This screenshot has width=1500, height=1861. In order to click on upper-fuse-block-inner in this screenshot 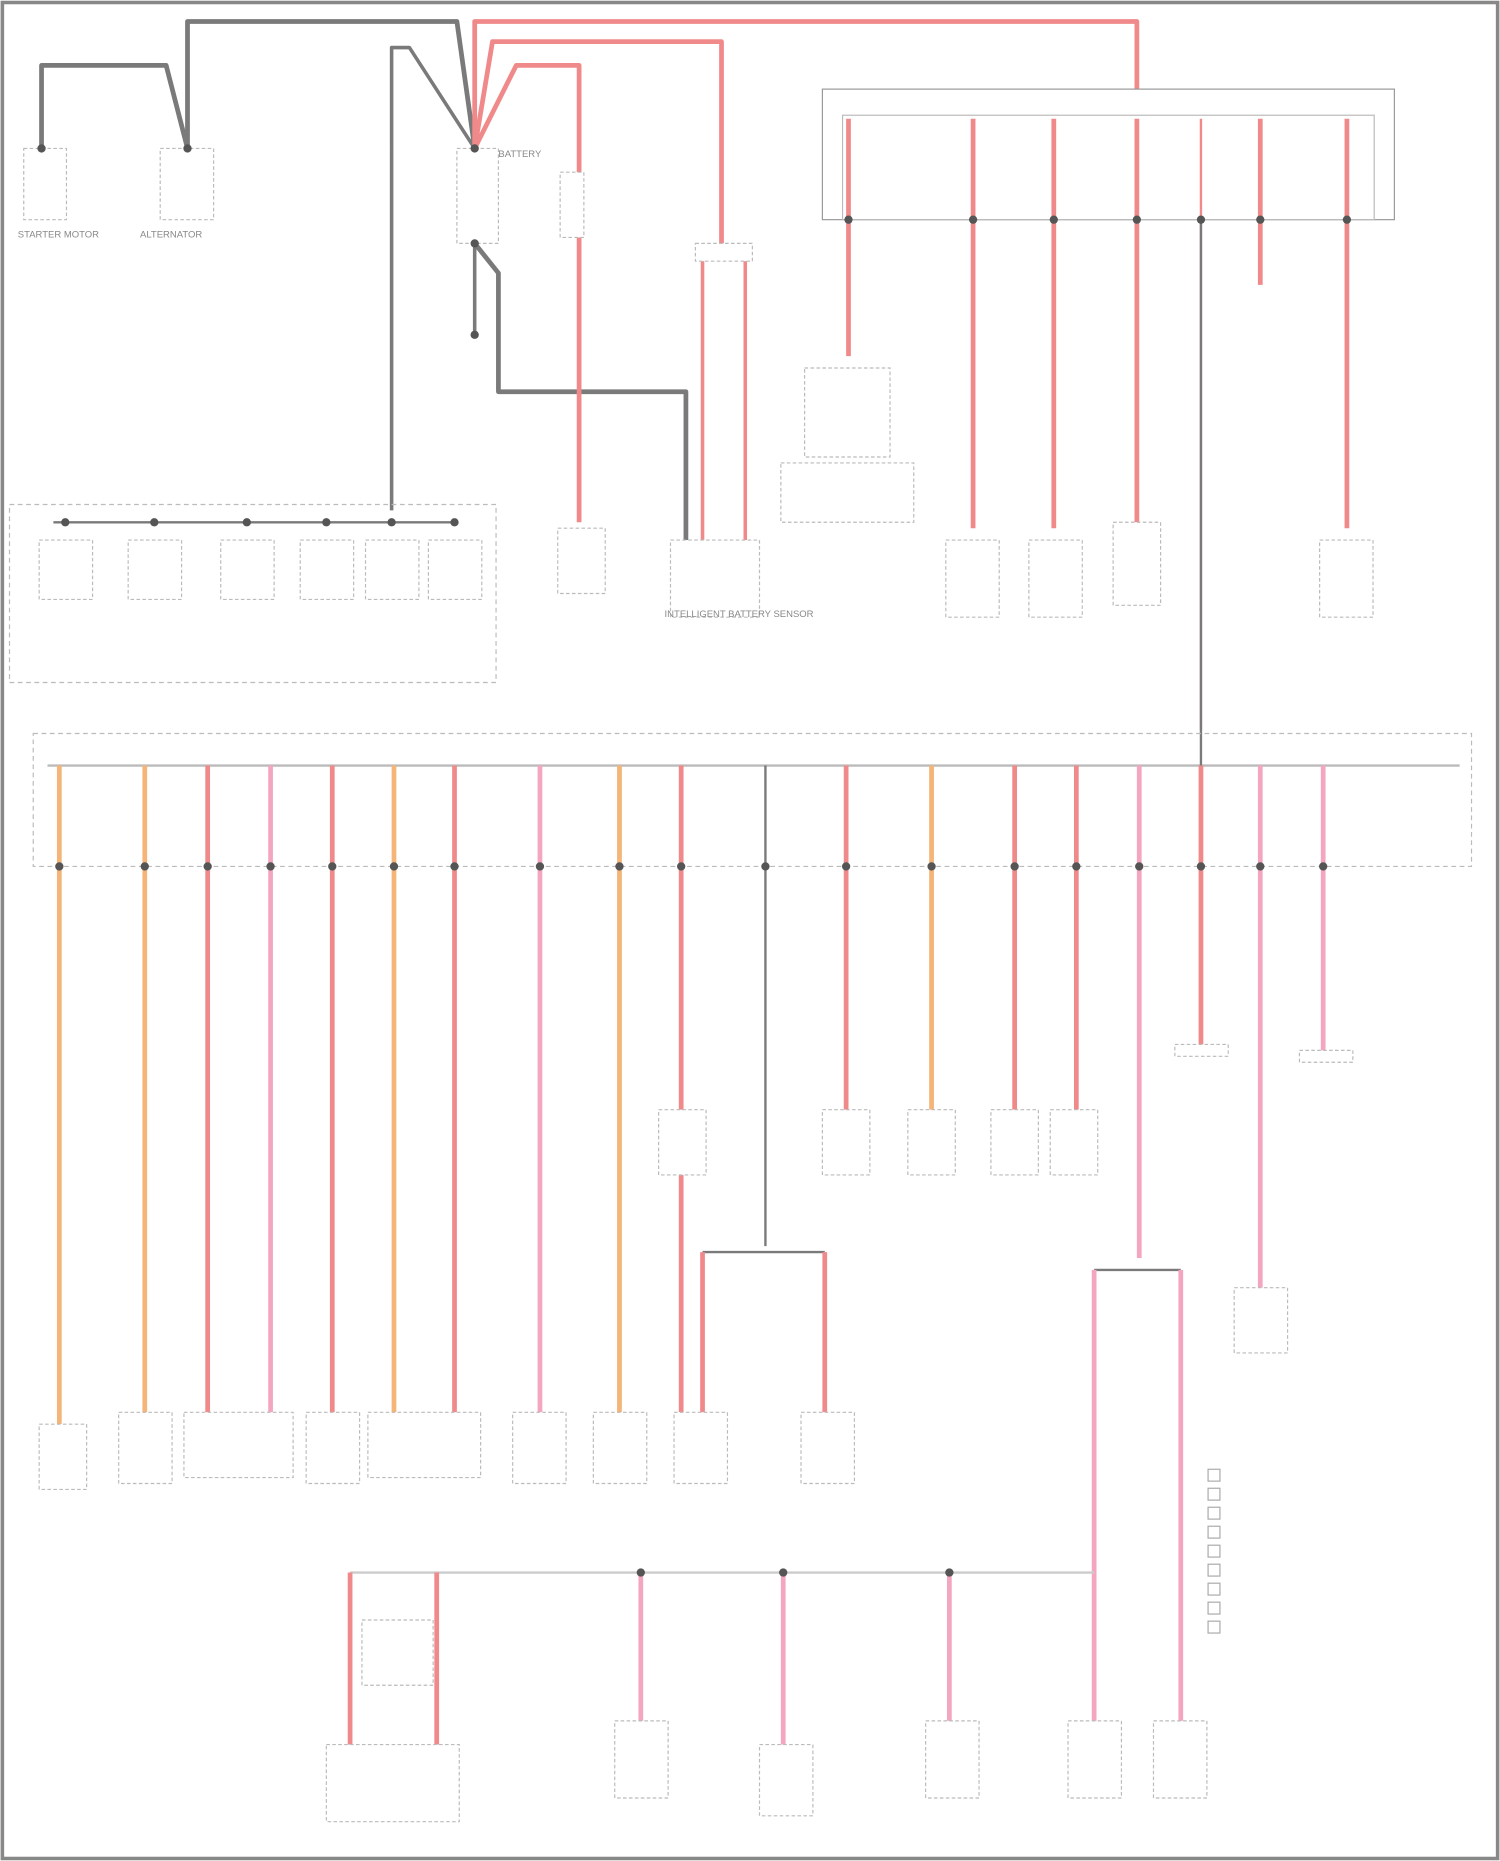, I will do `click(1108, 167)`.